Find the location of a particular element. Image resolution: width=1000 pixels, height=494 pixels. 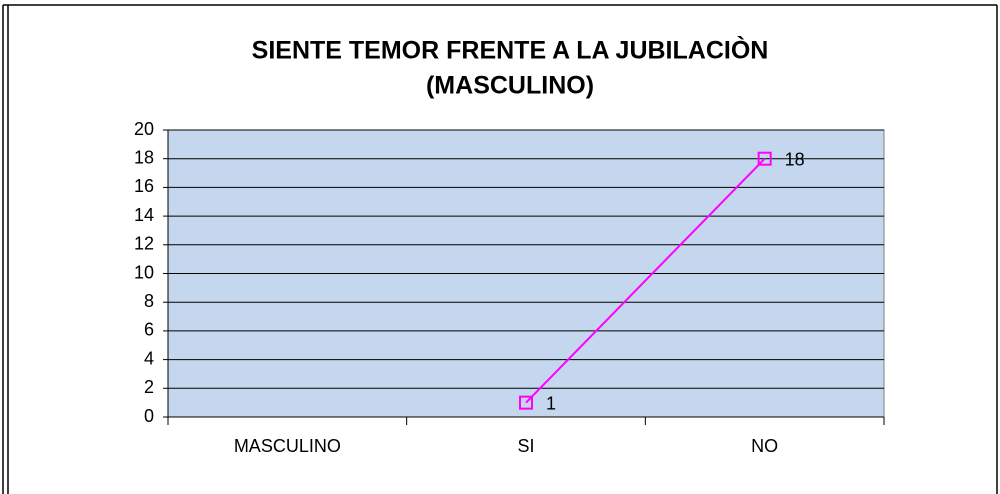

data-label: 18 is located at coordinates (795, 159).